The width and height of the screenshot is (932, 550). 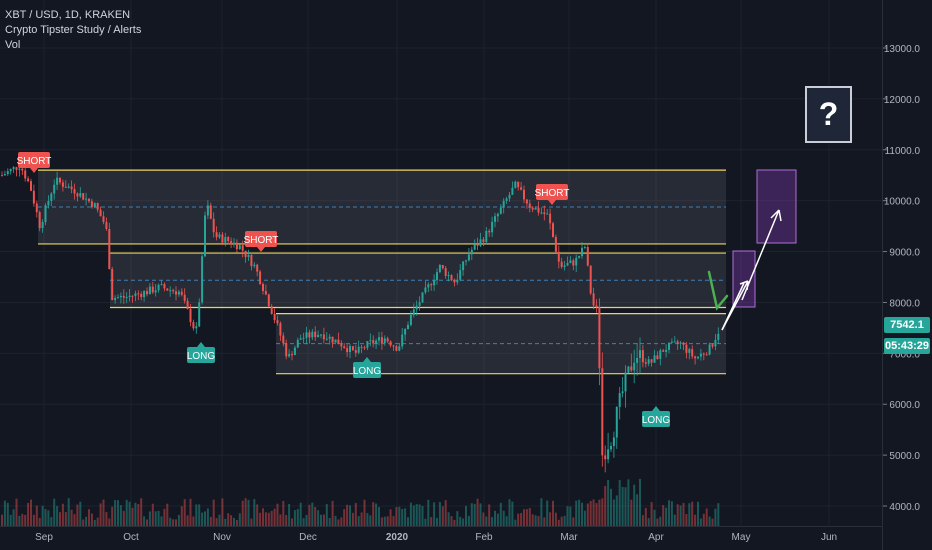 I want to click on volume-title: Vol, so click(x=13, y=45).